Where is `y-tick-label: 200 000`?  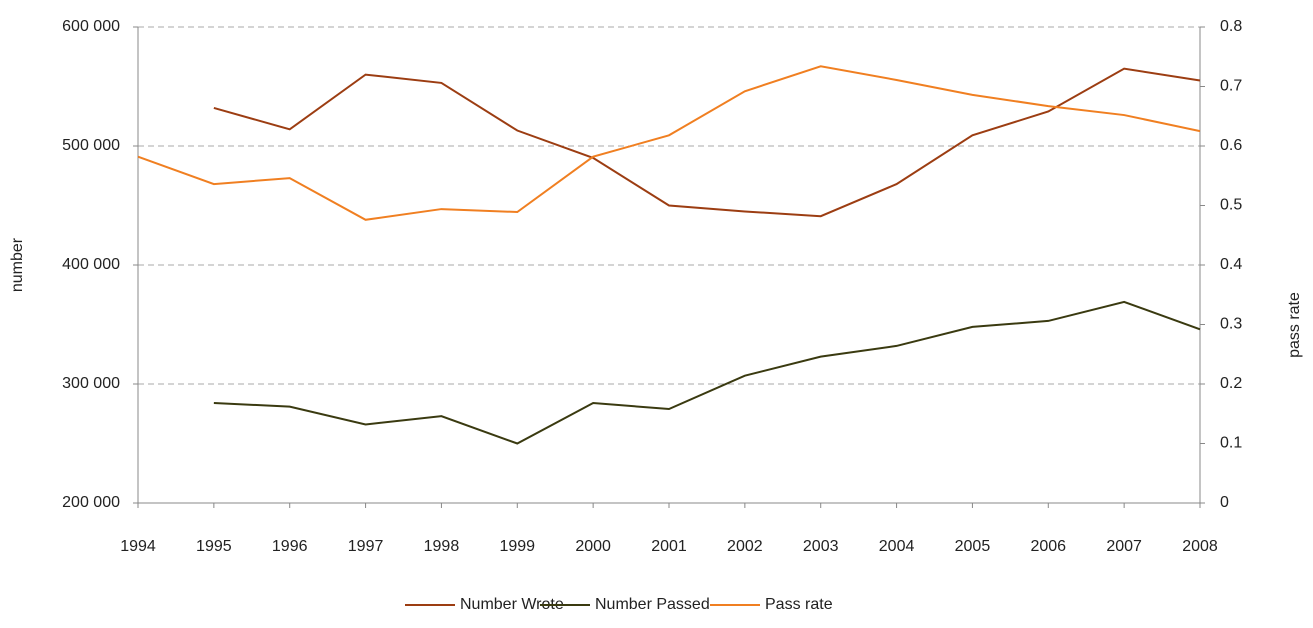
y-tick-label: 200 000 is located at coordinates (91, 502).